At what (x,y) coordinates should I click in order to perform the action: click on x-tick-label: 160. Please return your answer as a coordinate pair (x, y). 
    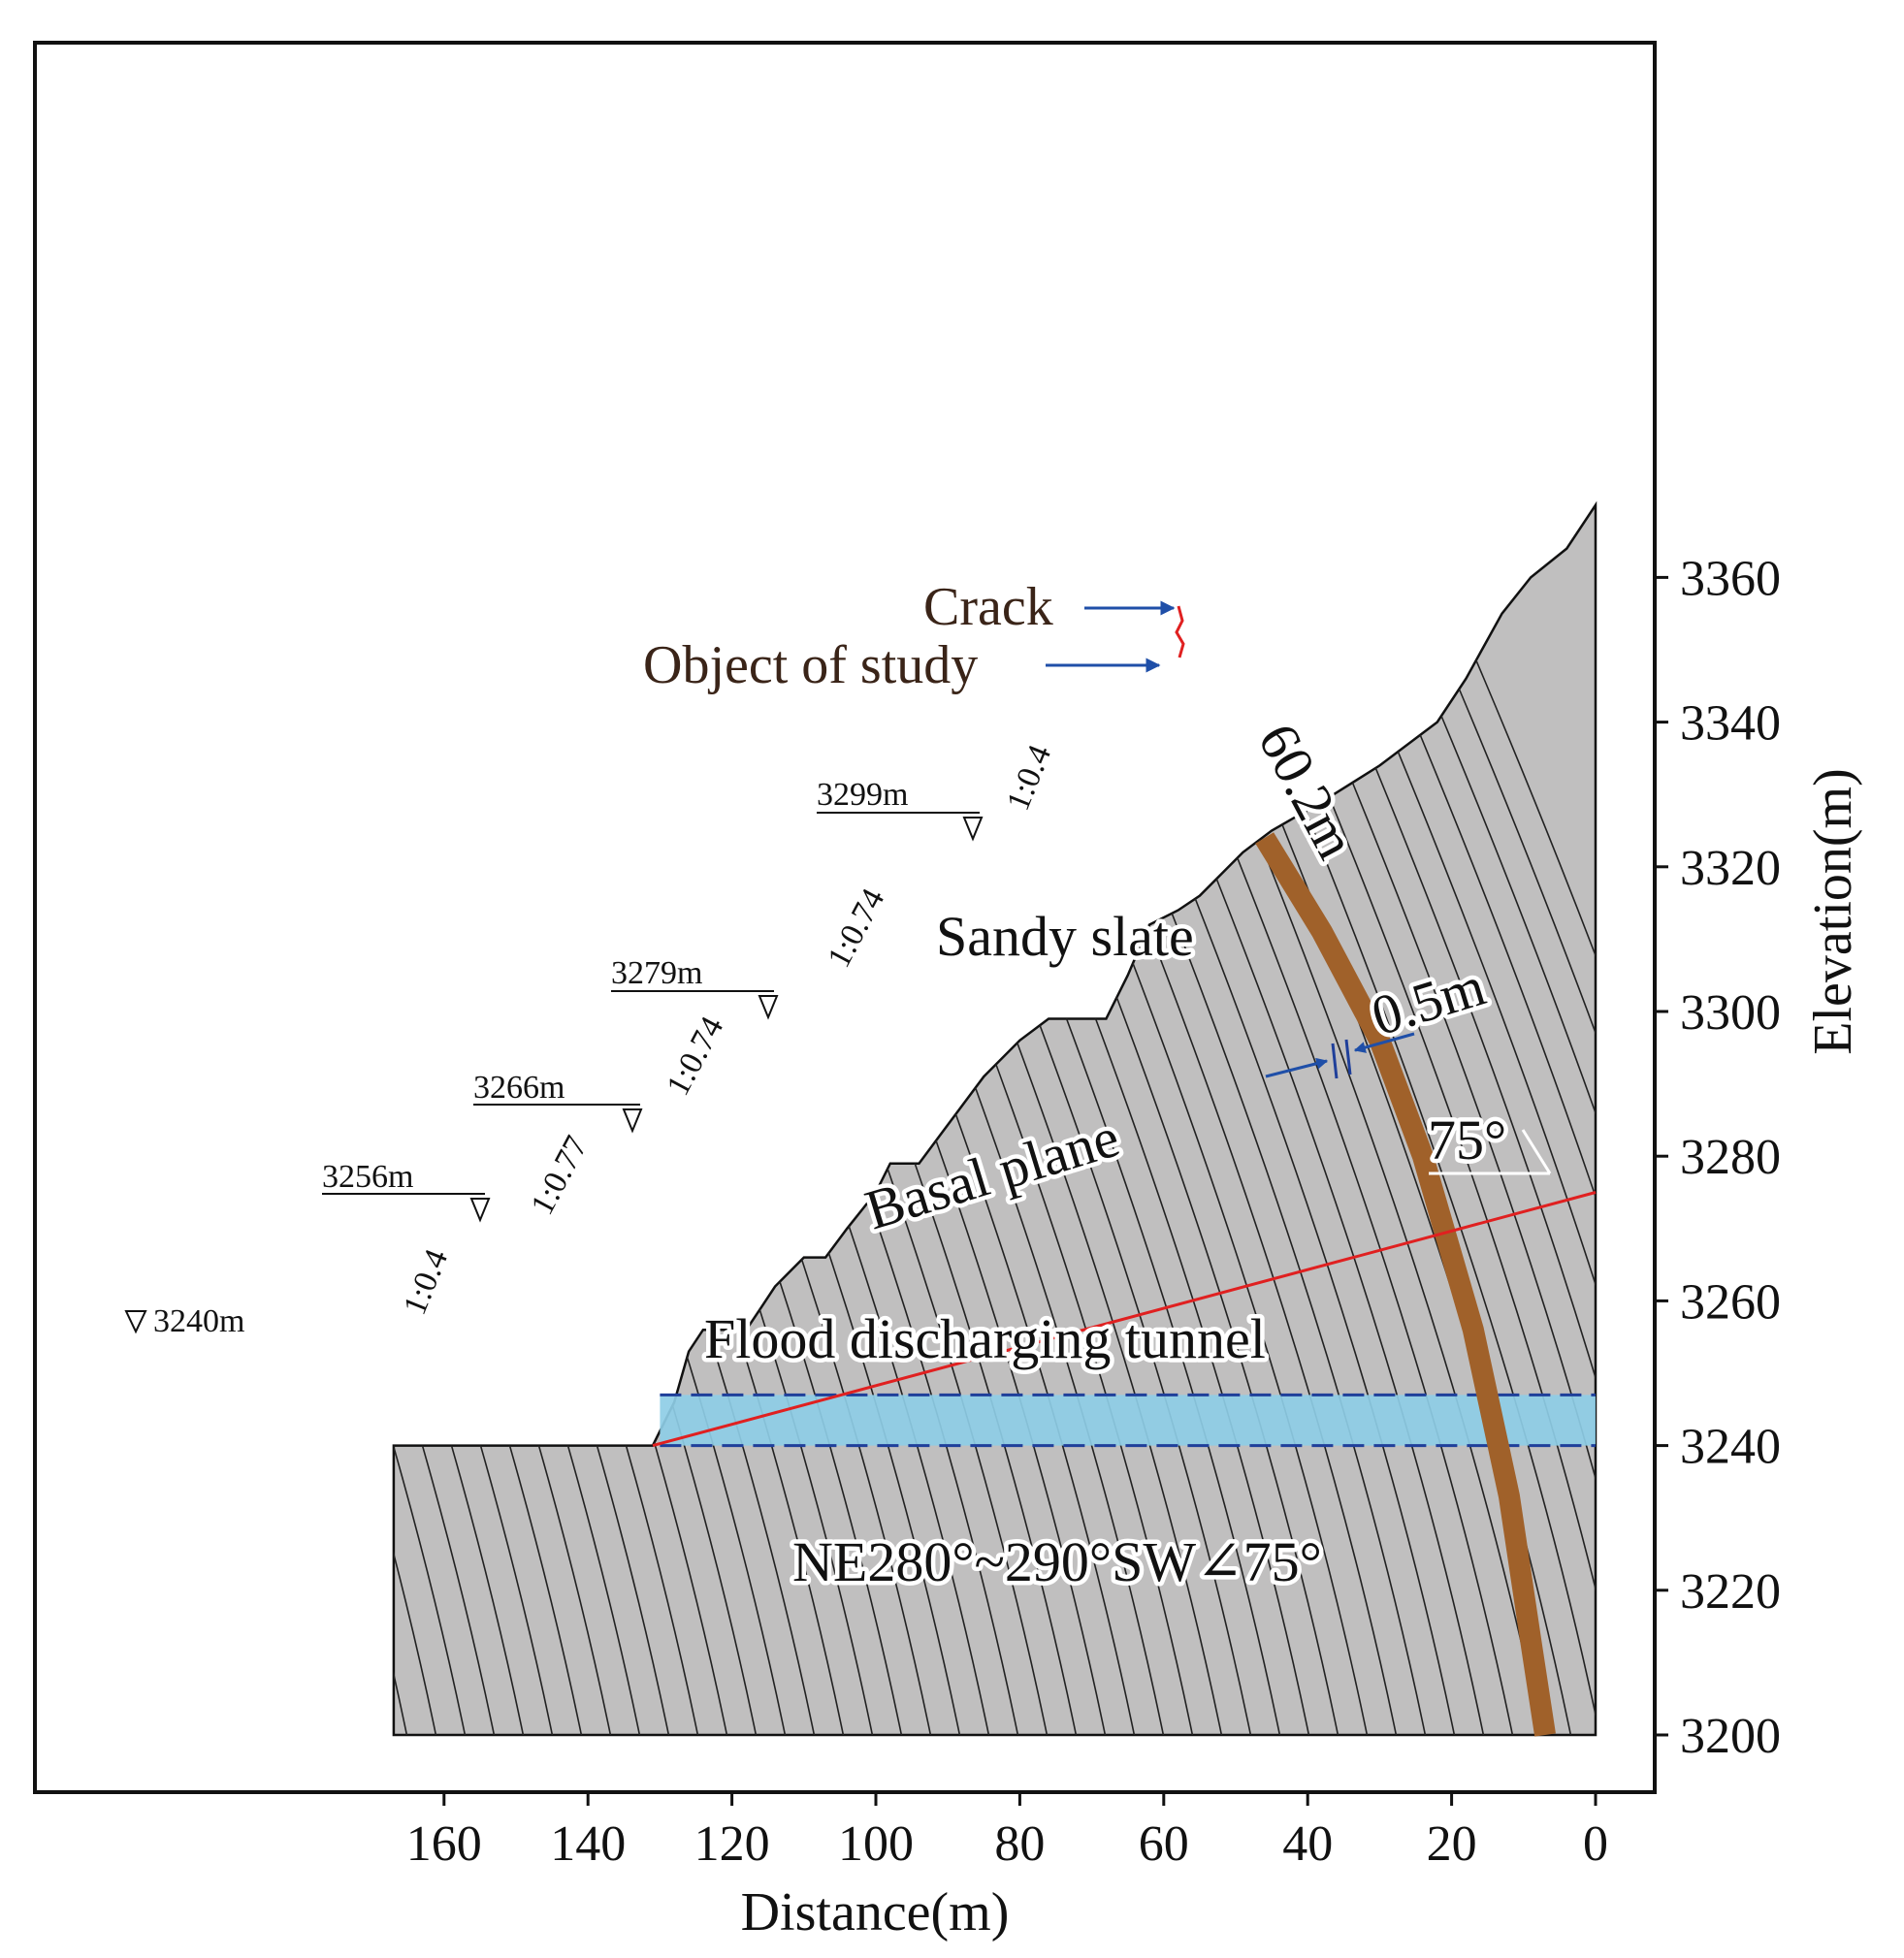
    Looking at the image, I should click on (444, 1844).